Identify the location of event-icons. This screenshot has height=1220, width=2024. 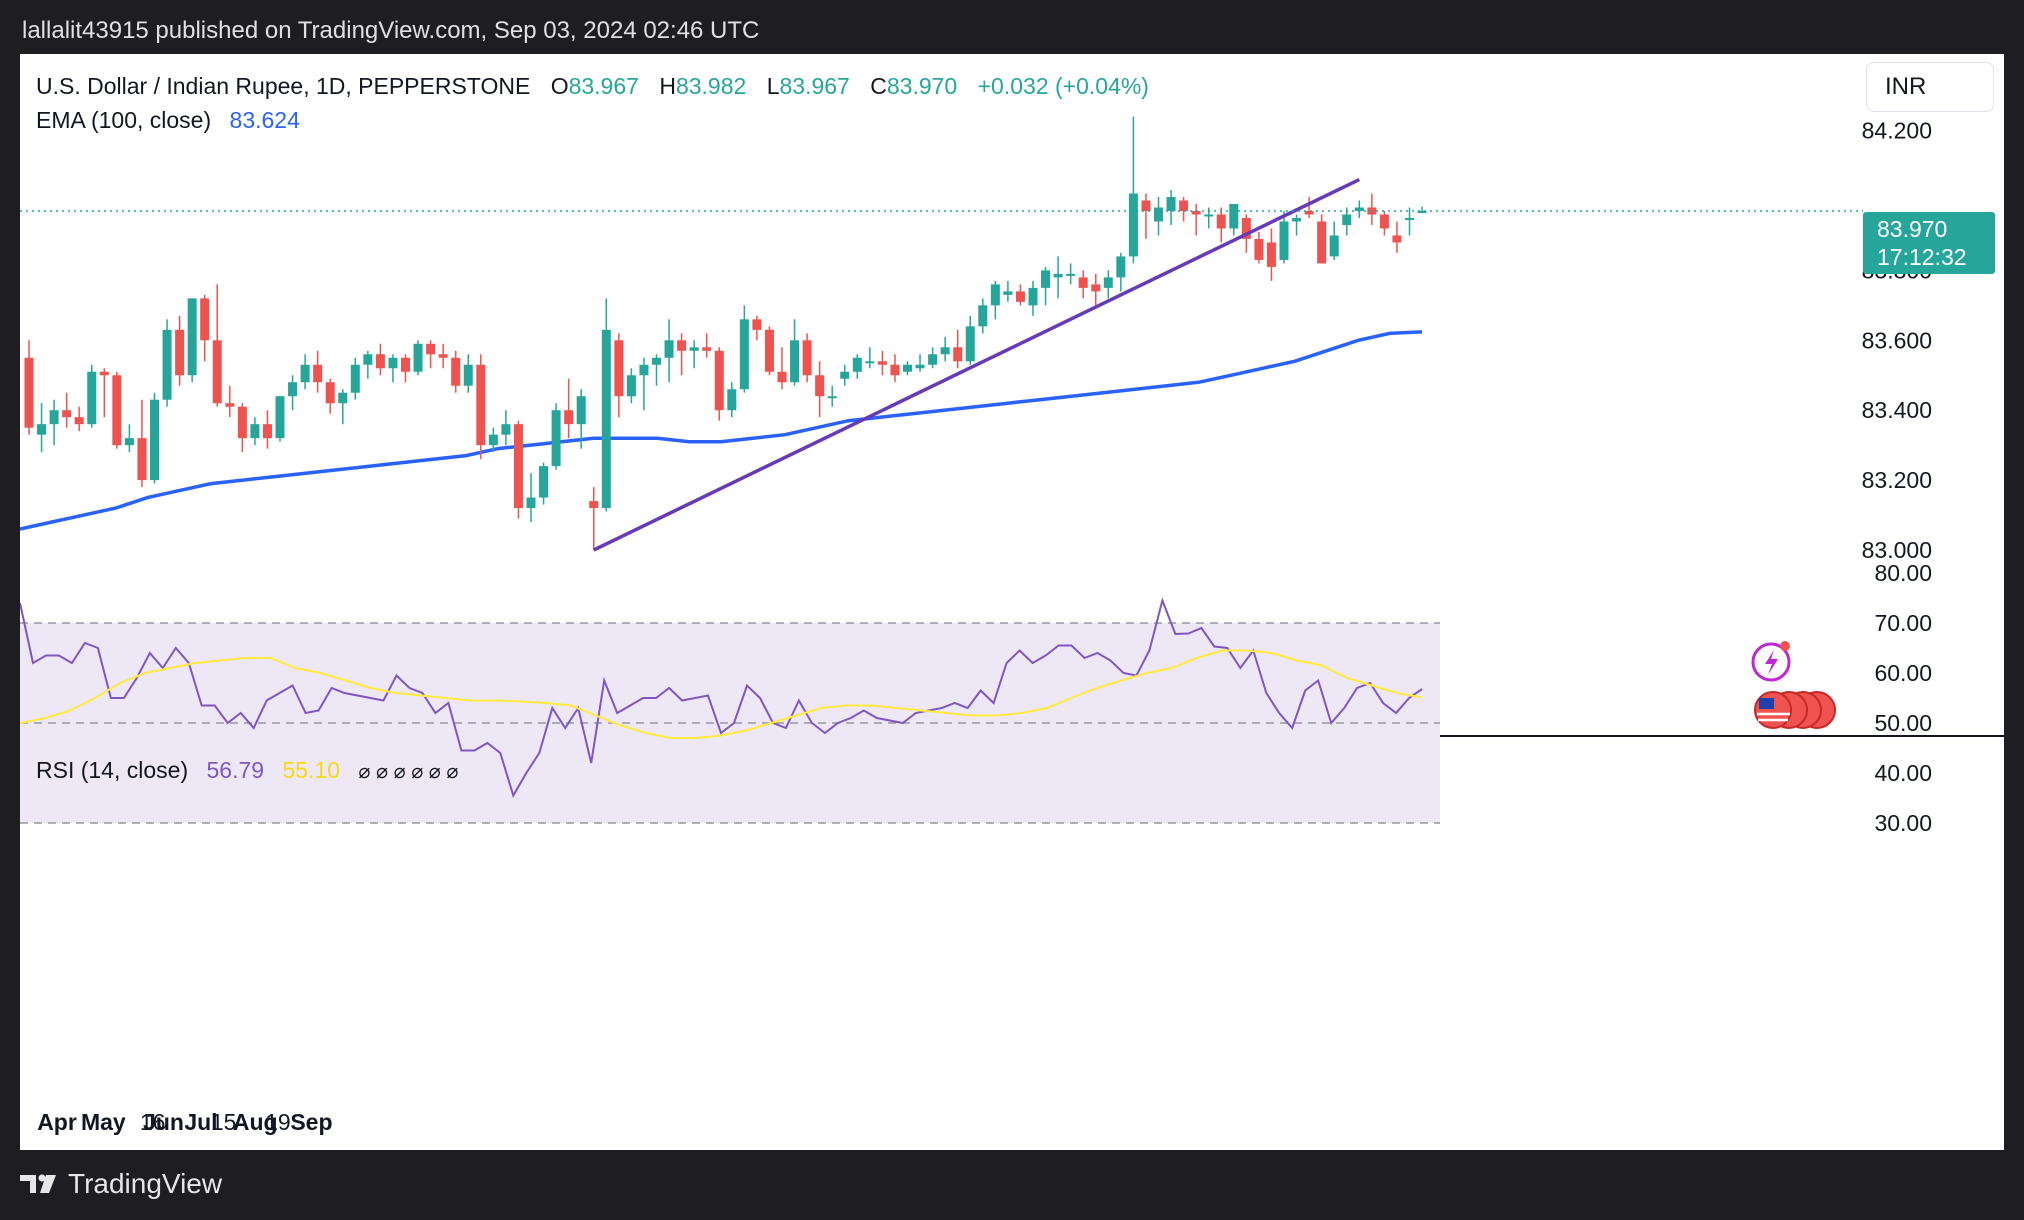
(1793, 685).